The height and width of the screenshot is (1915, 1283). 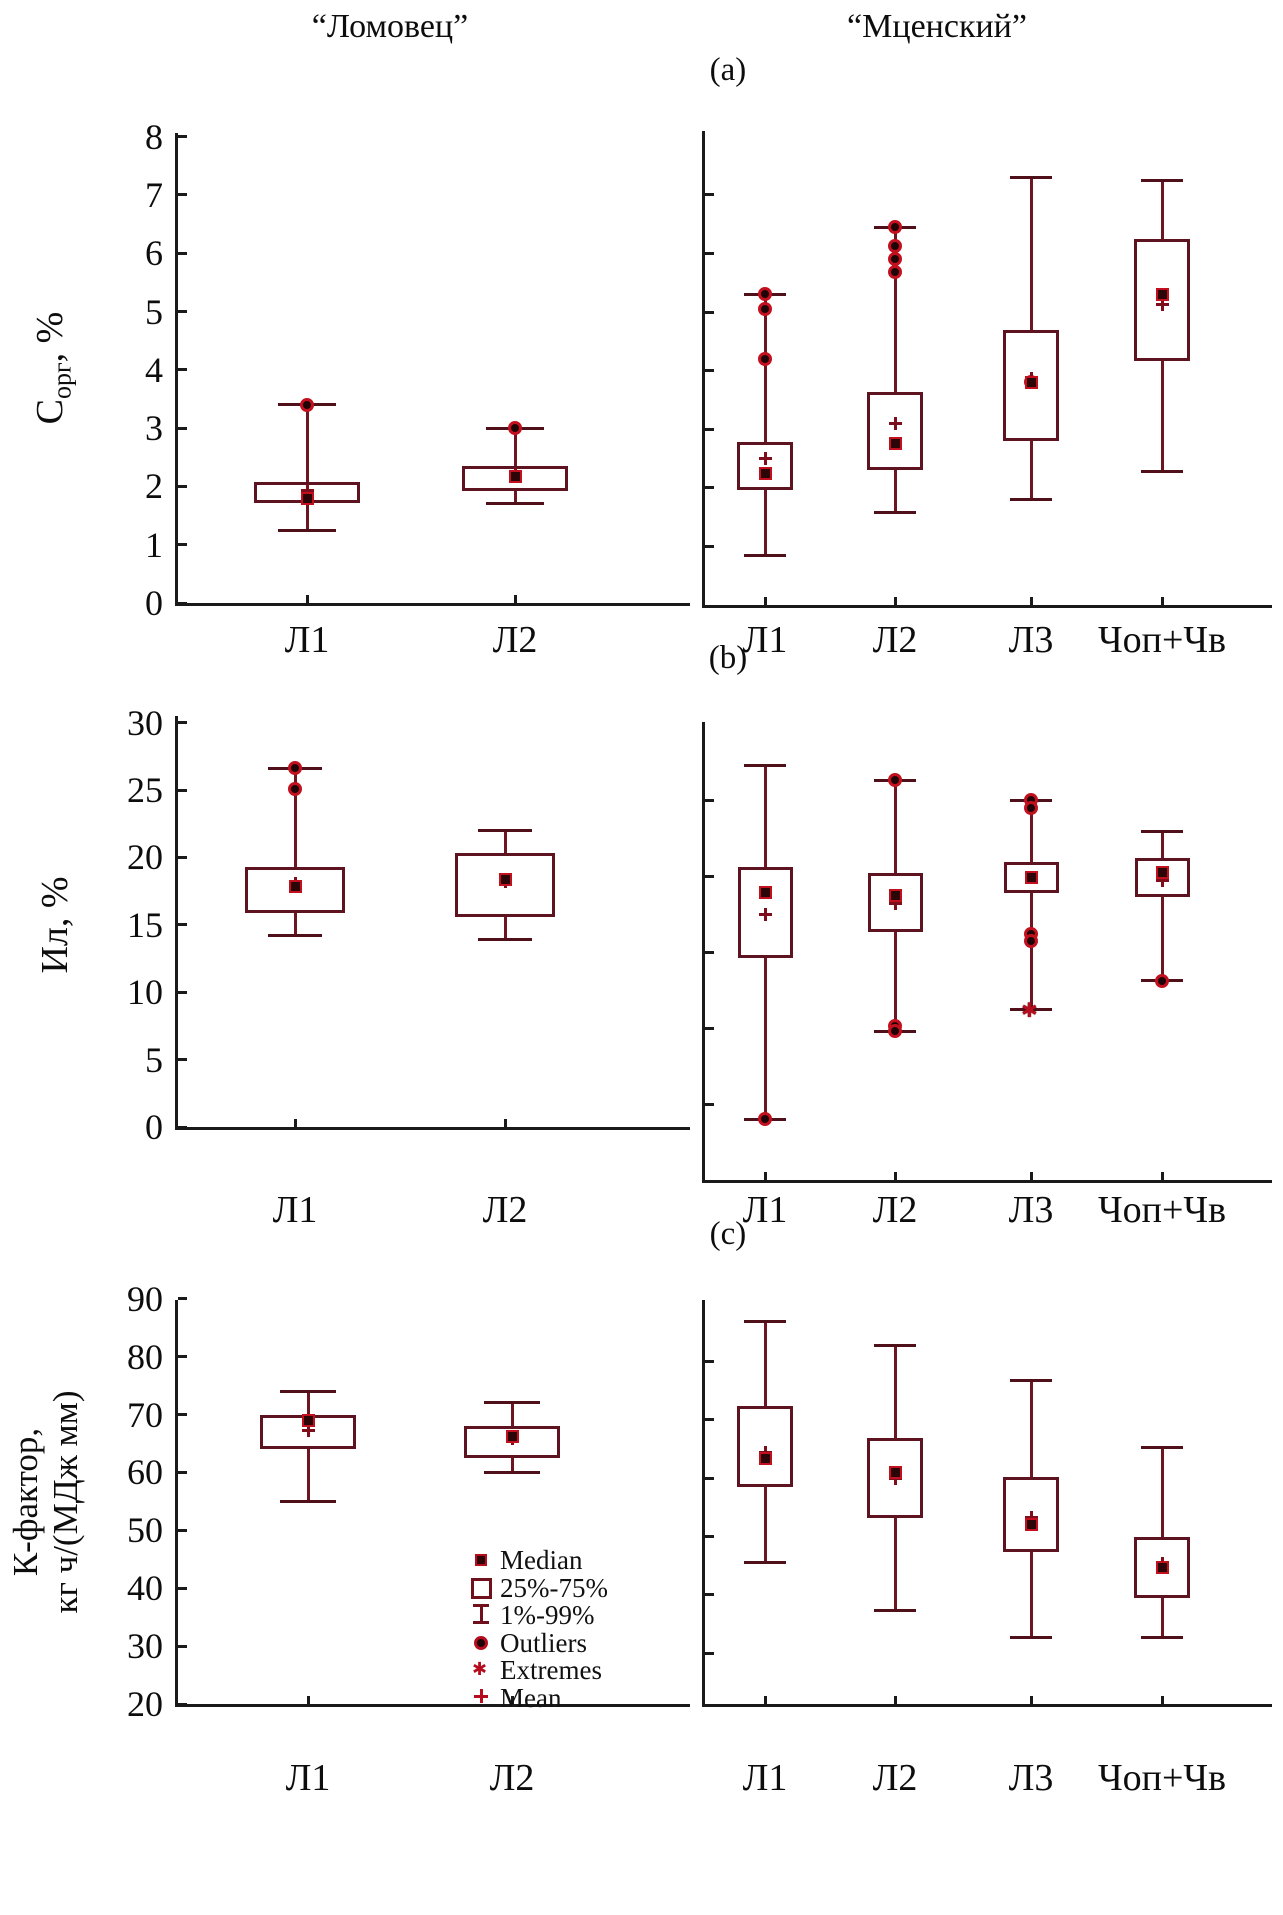 I want to click on y-tick-label: 6, so click(x=154, y=253).